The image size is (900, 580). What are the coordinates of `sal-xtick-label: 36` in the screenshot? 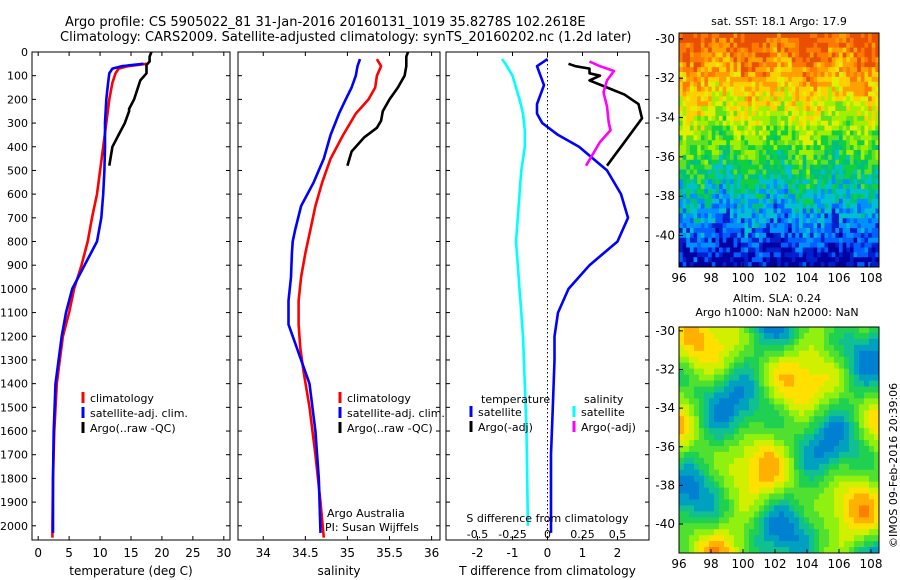 It's located at (431, 553).